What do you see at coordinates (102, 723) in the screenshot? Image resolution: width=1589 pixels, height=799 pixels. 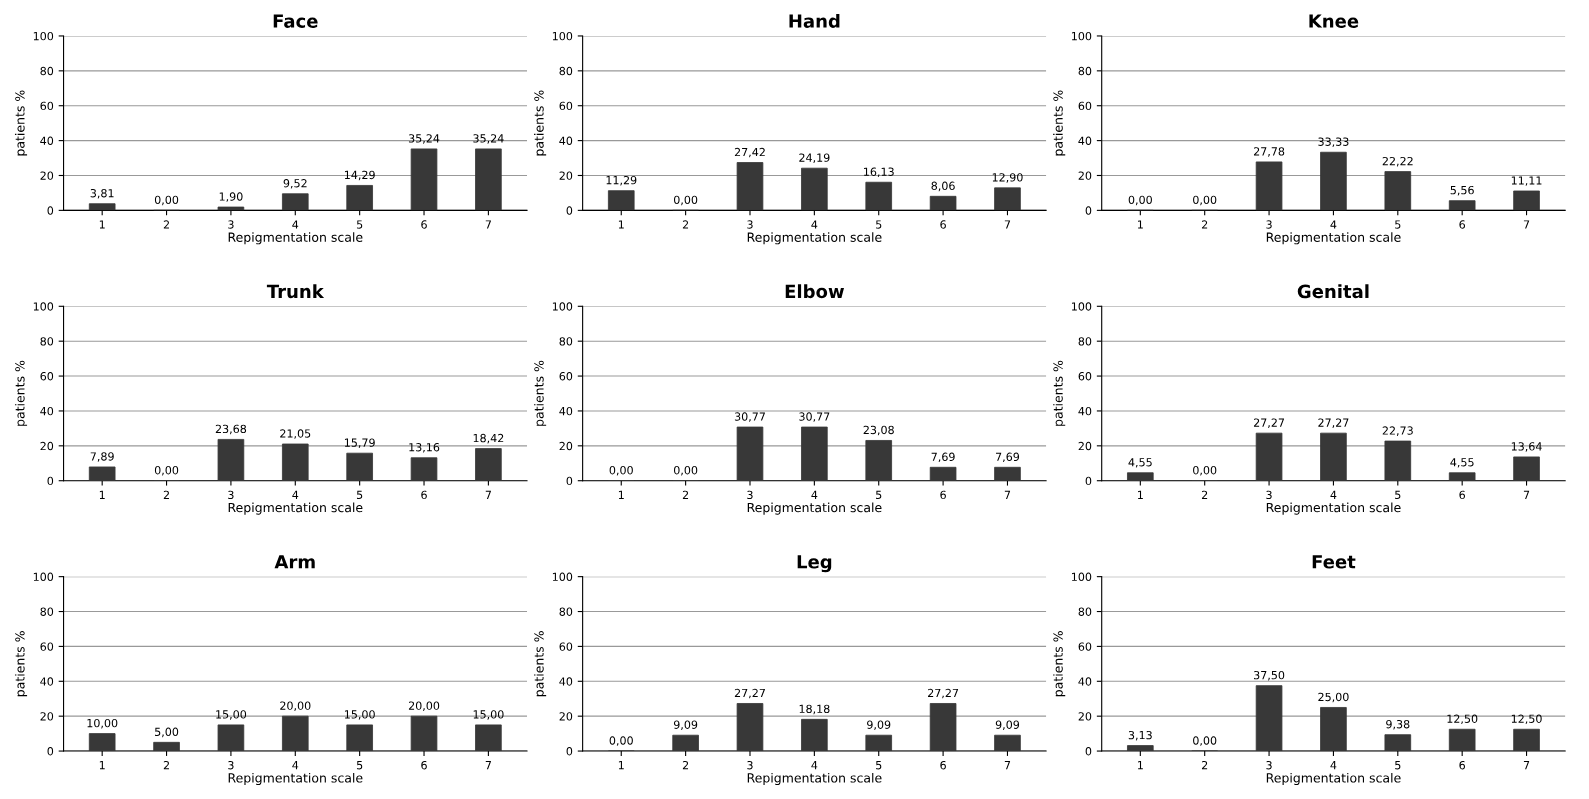 I see `data-label: 10,00` at bounding box center [102, 723].